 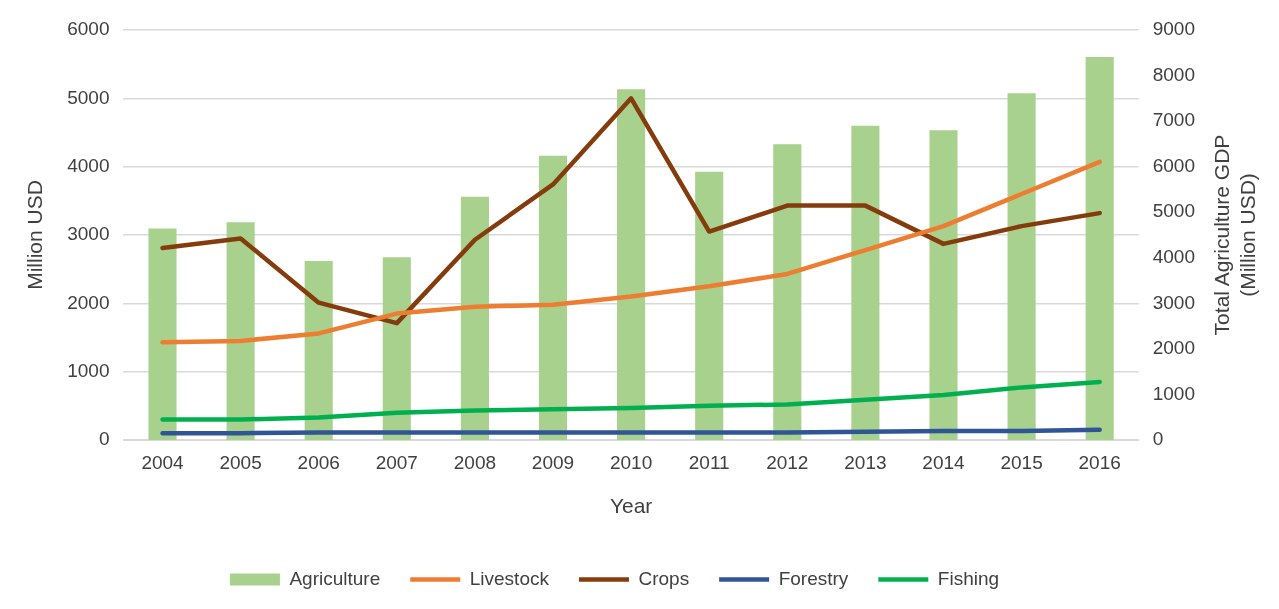 I want to click on y2-tick-label: 9000, so click(x=1174, y=29).